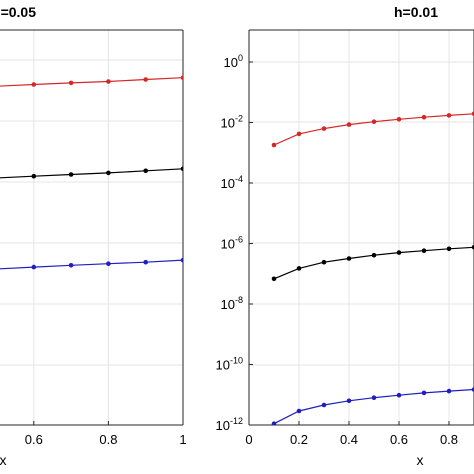 This screenshot has width=474, height=474. I want to click on y-tick-label: 10⁻², so click(232, 122).